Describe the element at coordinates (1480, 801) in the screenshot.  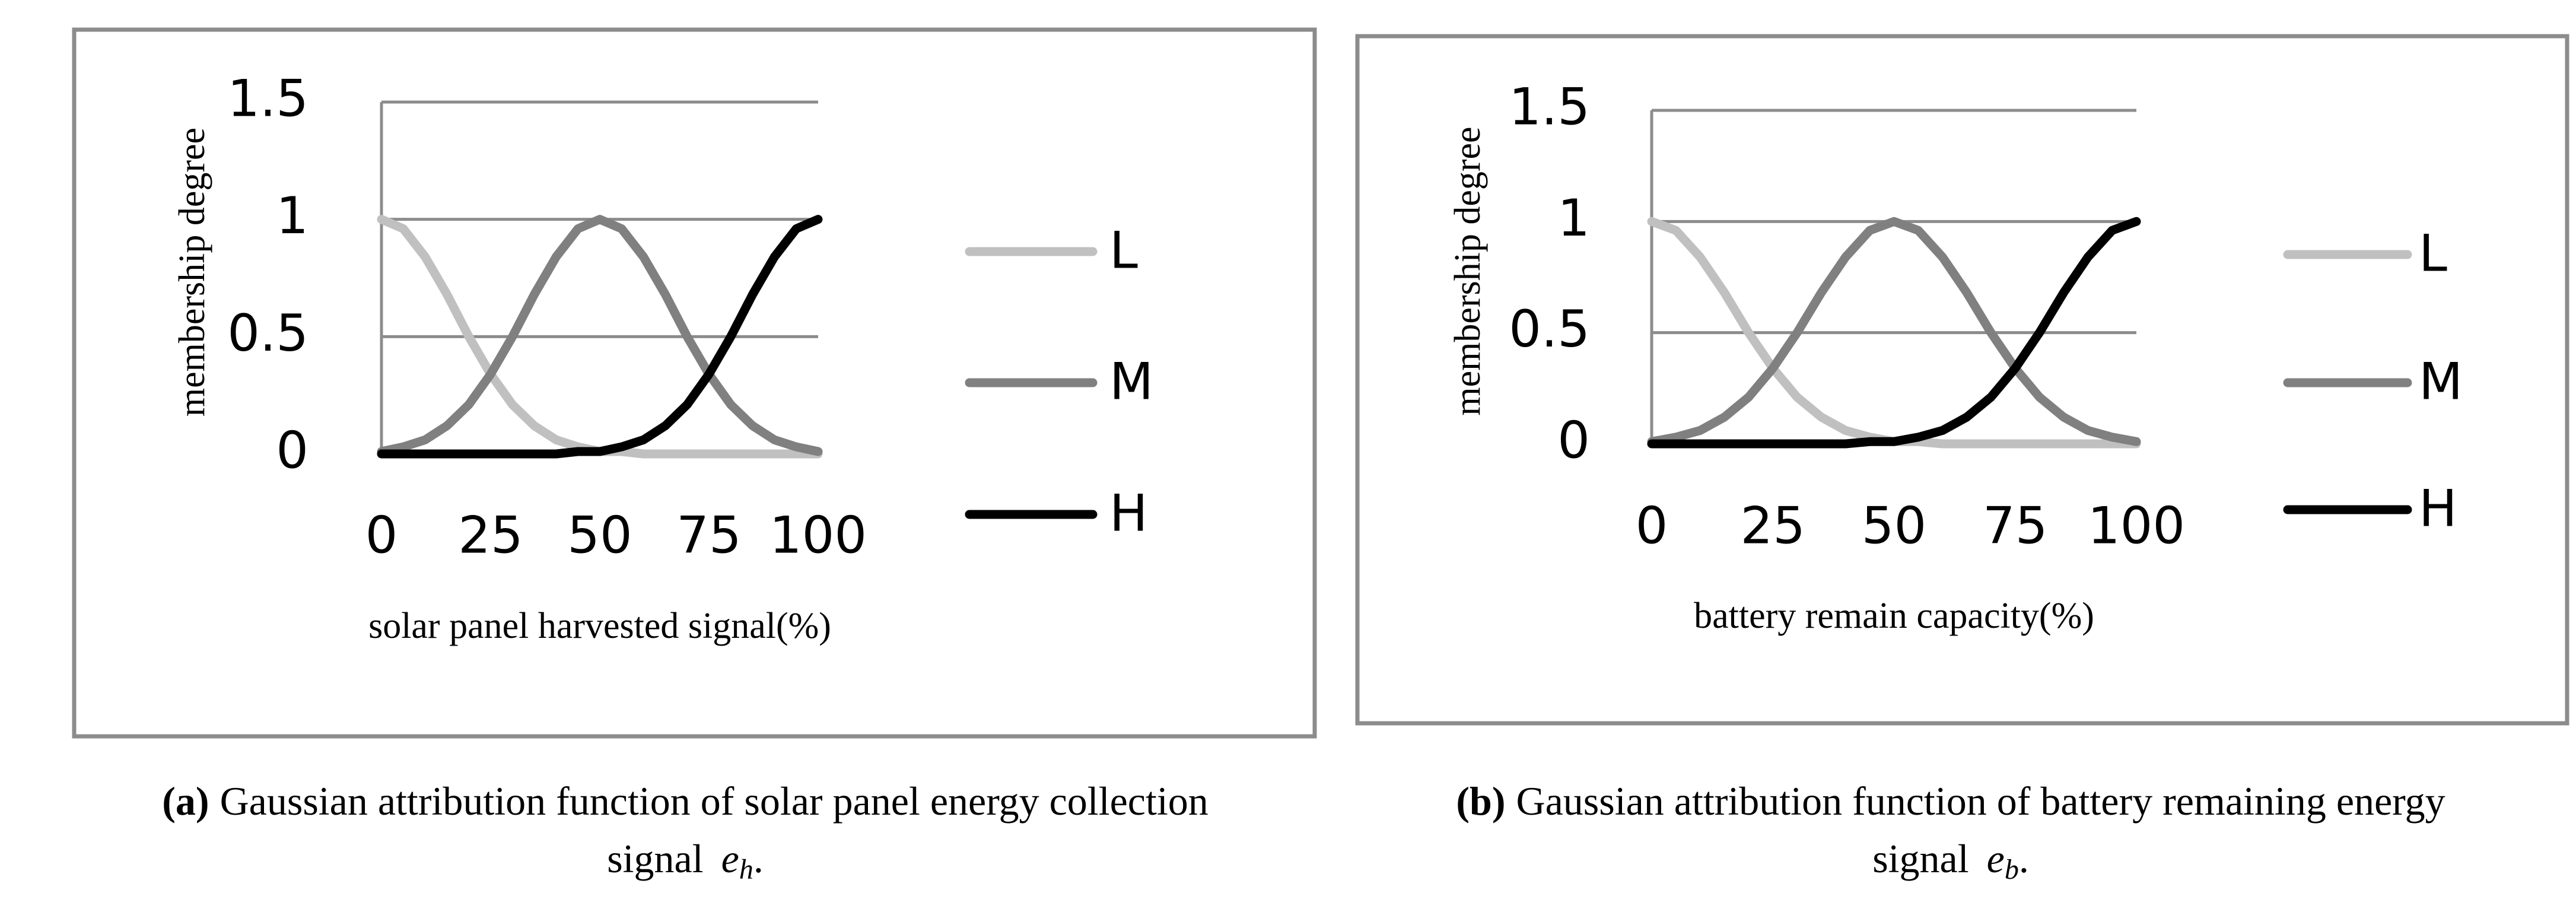
I see `caption-label: (b)` at that location.